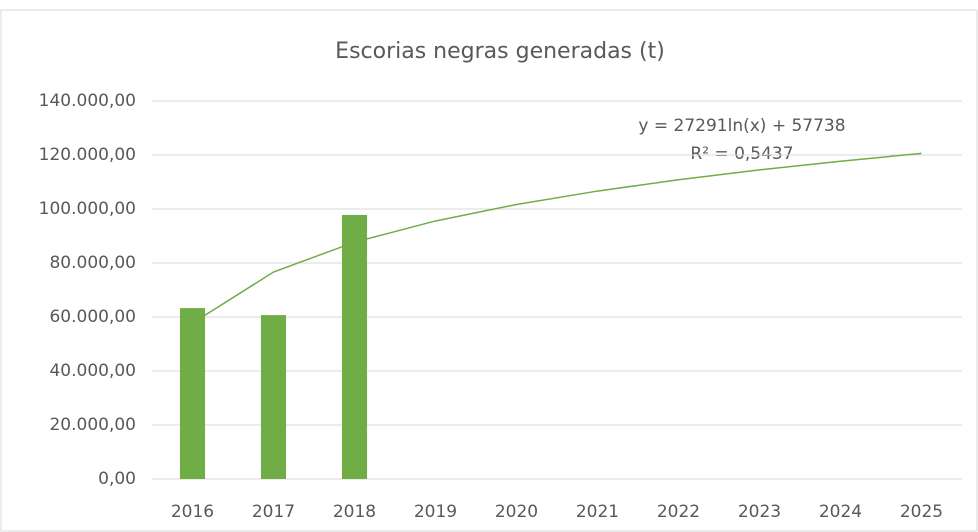  Describe the element at coordinates (921, 512) in the screenshot. I see `x-tick-label: 2025` at that location.